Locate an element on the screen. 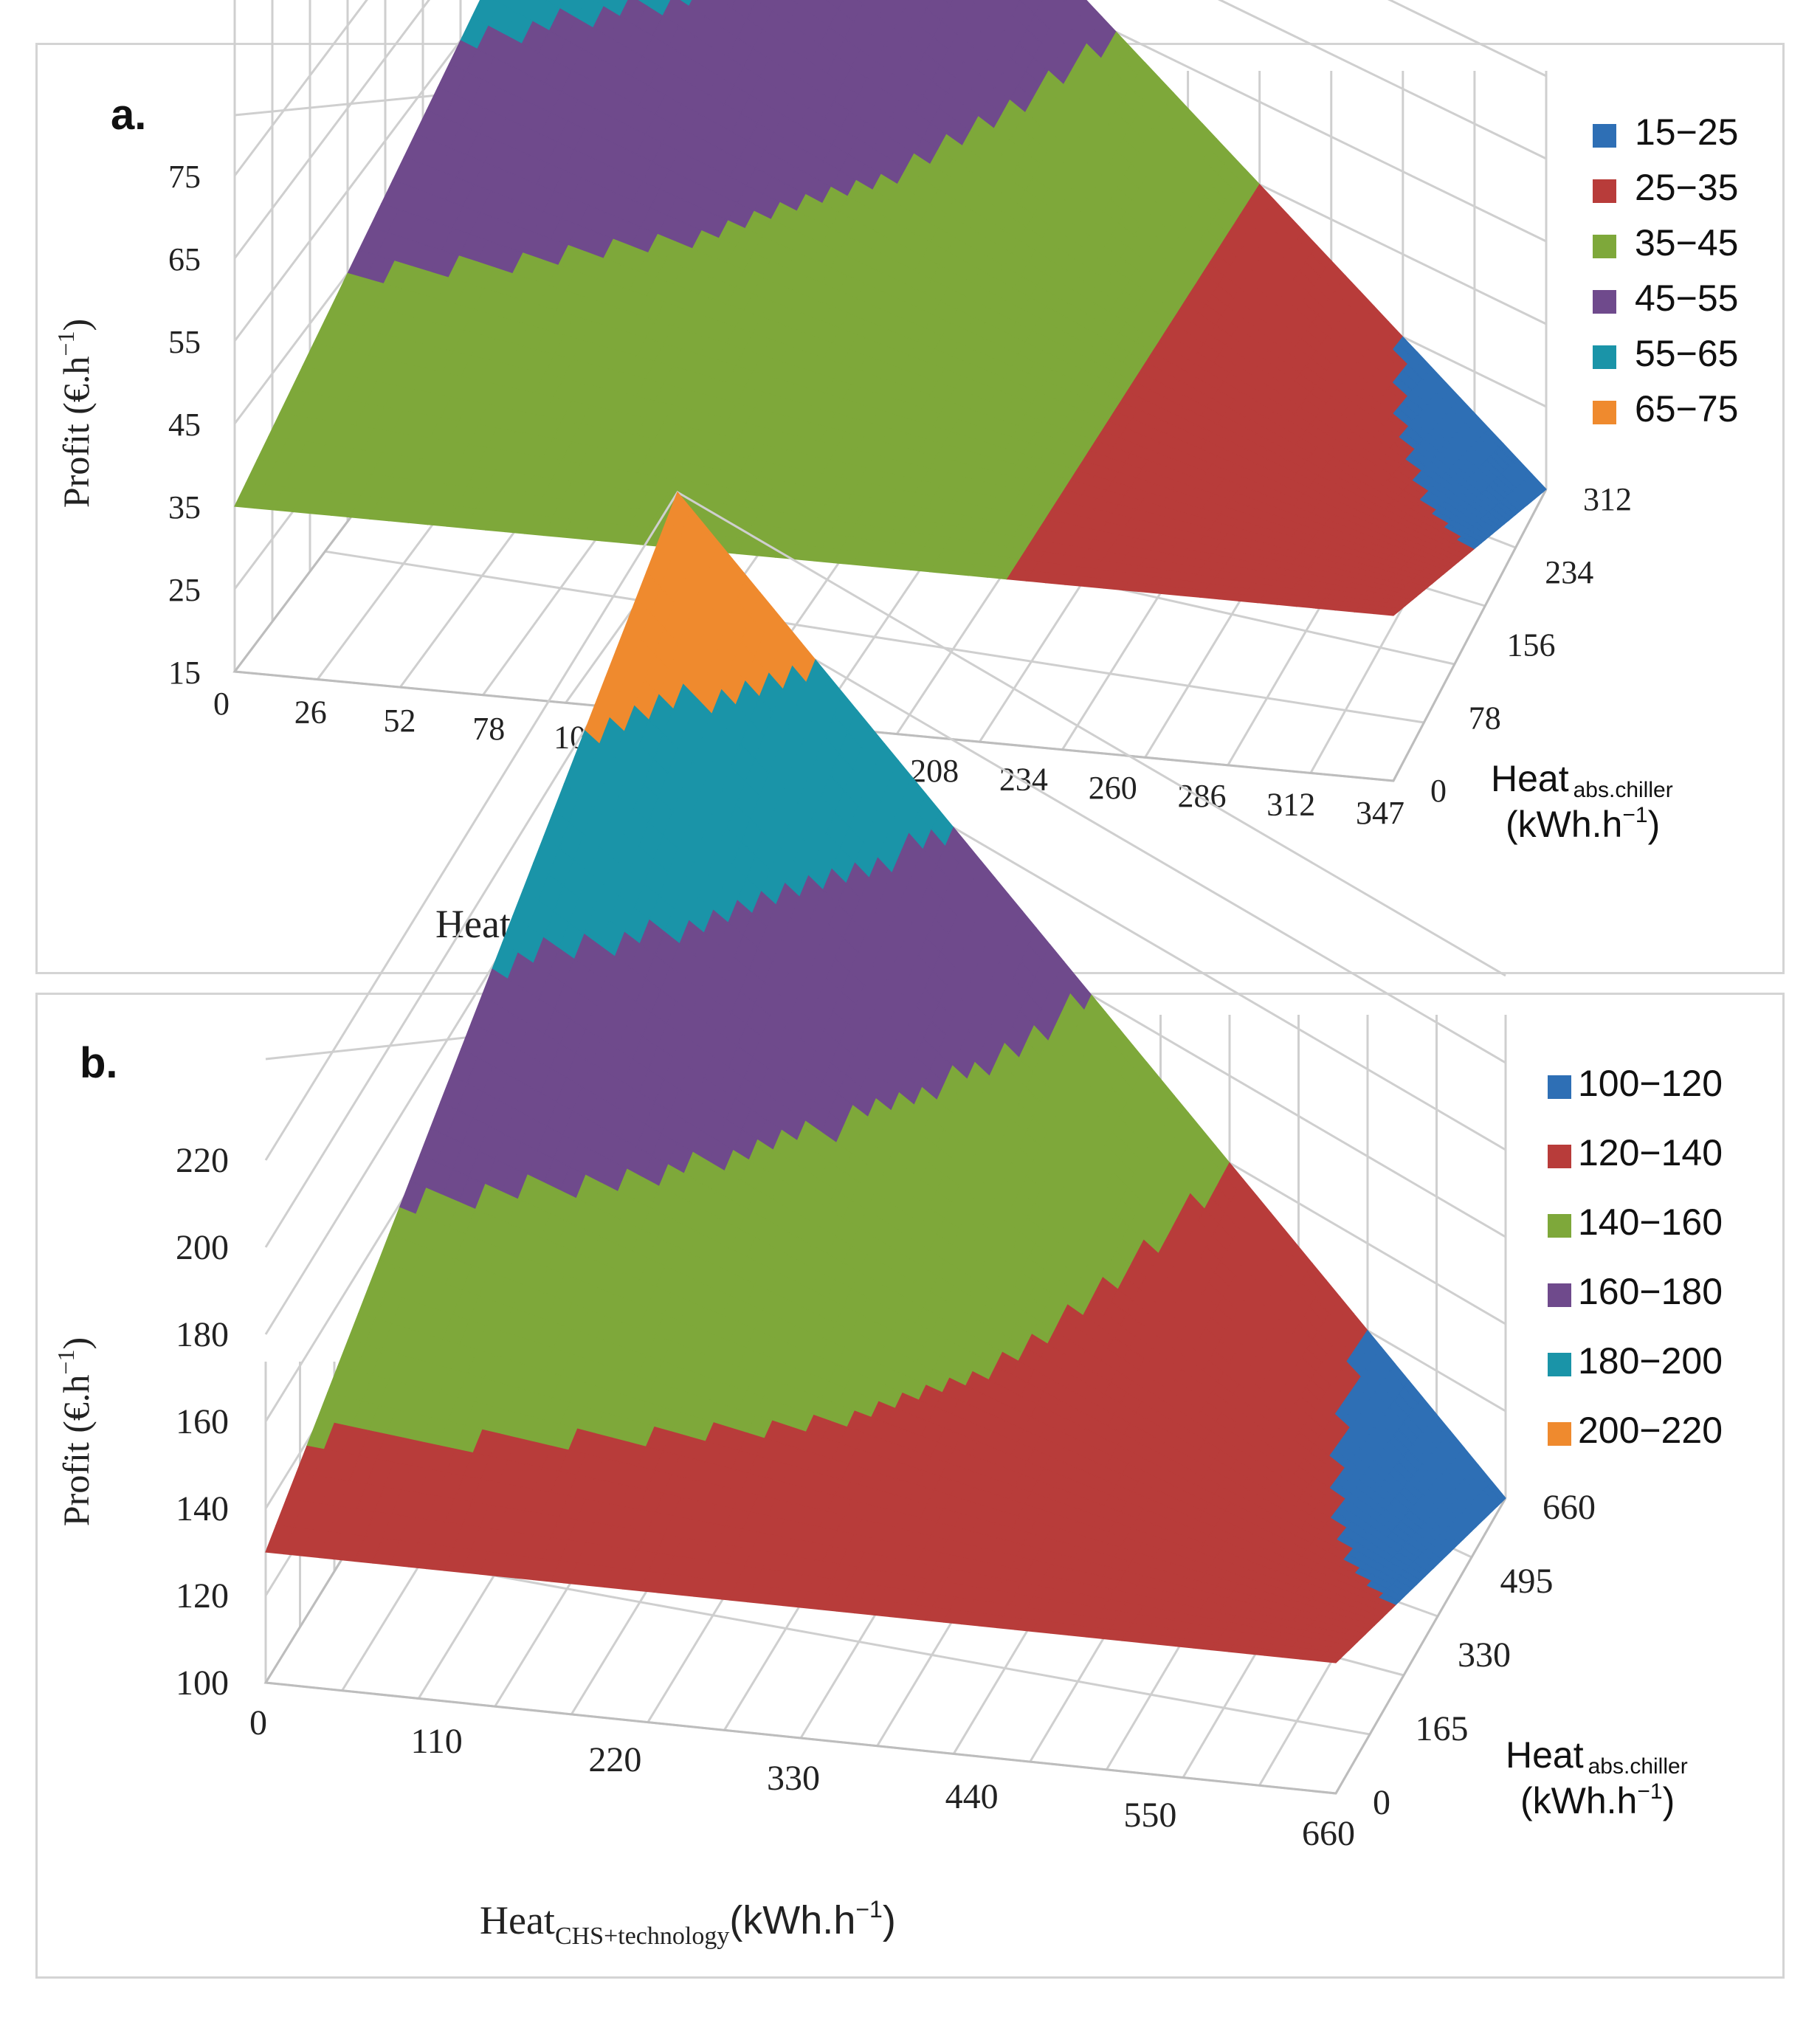 Image resolution: width=1820 pixels, height=2017 pixels. x-axis-title: HeatCHS+technology(kWh.h−1) is located at coordinates (688, 1923).